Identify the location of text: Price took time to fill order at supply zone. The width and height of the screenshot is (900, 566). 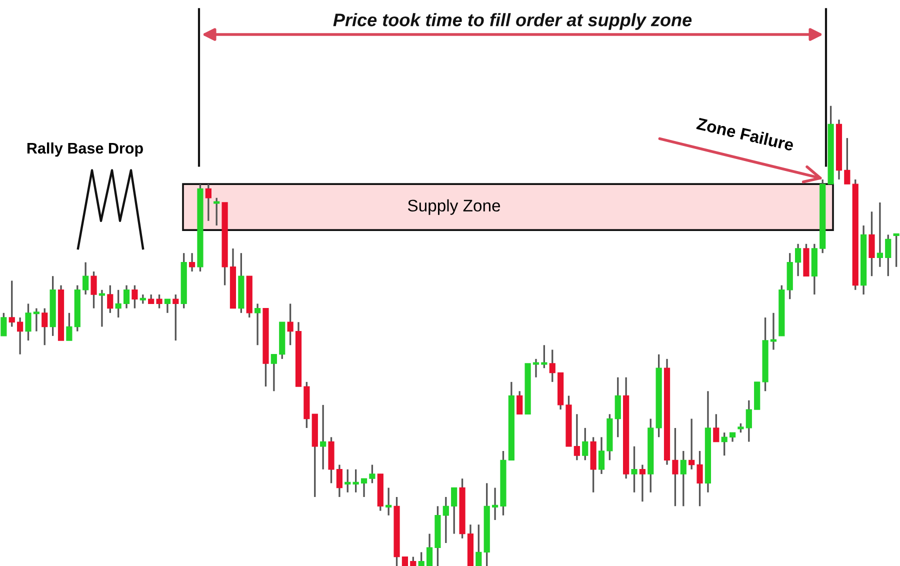
(512, 21).